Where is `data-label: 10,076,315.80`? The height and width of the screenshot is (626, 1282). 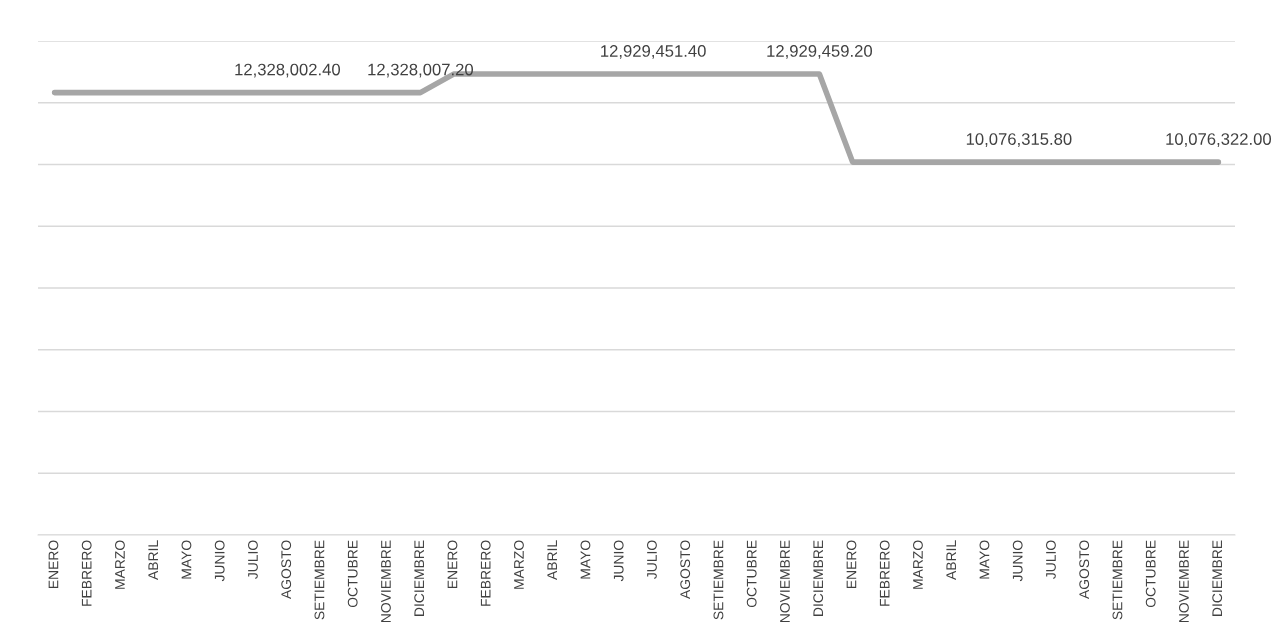
data-label: 10,076,315.80 is located at coordinates (1019, 140).